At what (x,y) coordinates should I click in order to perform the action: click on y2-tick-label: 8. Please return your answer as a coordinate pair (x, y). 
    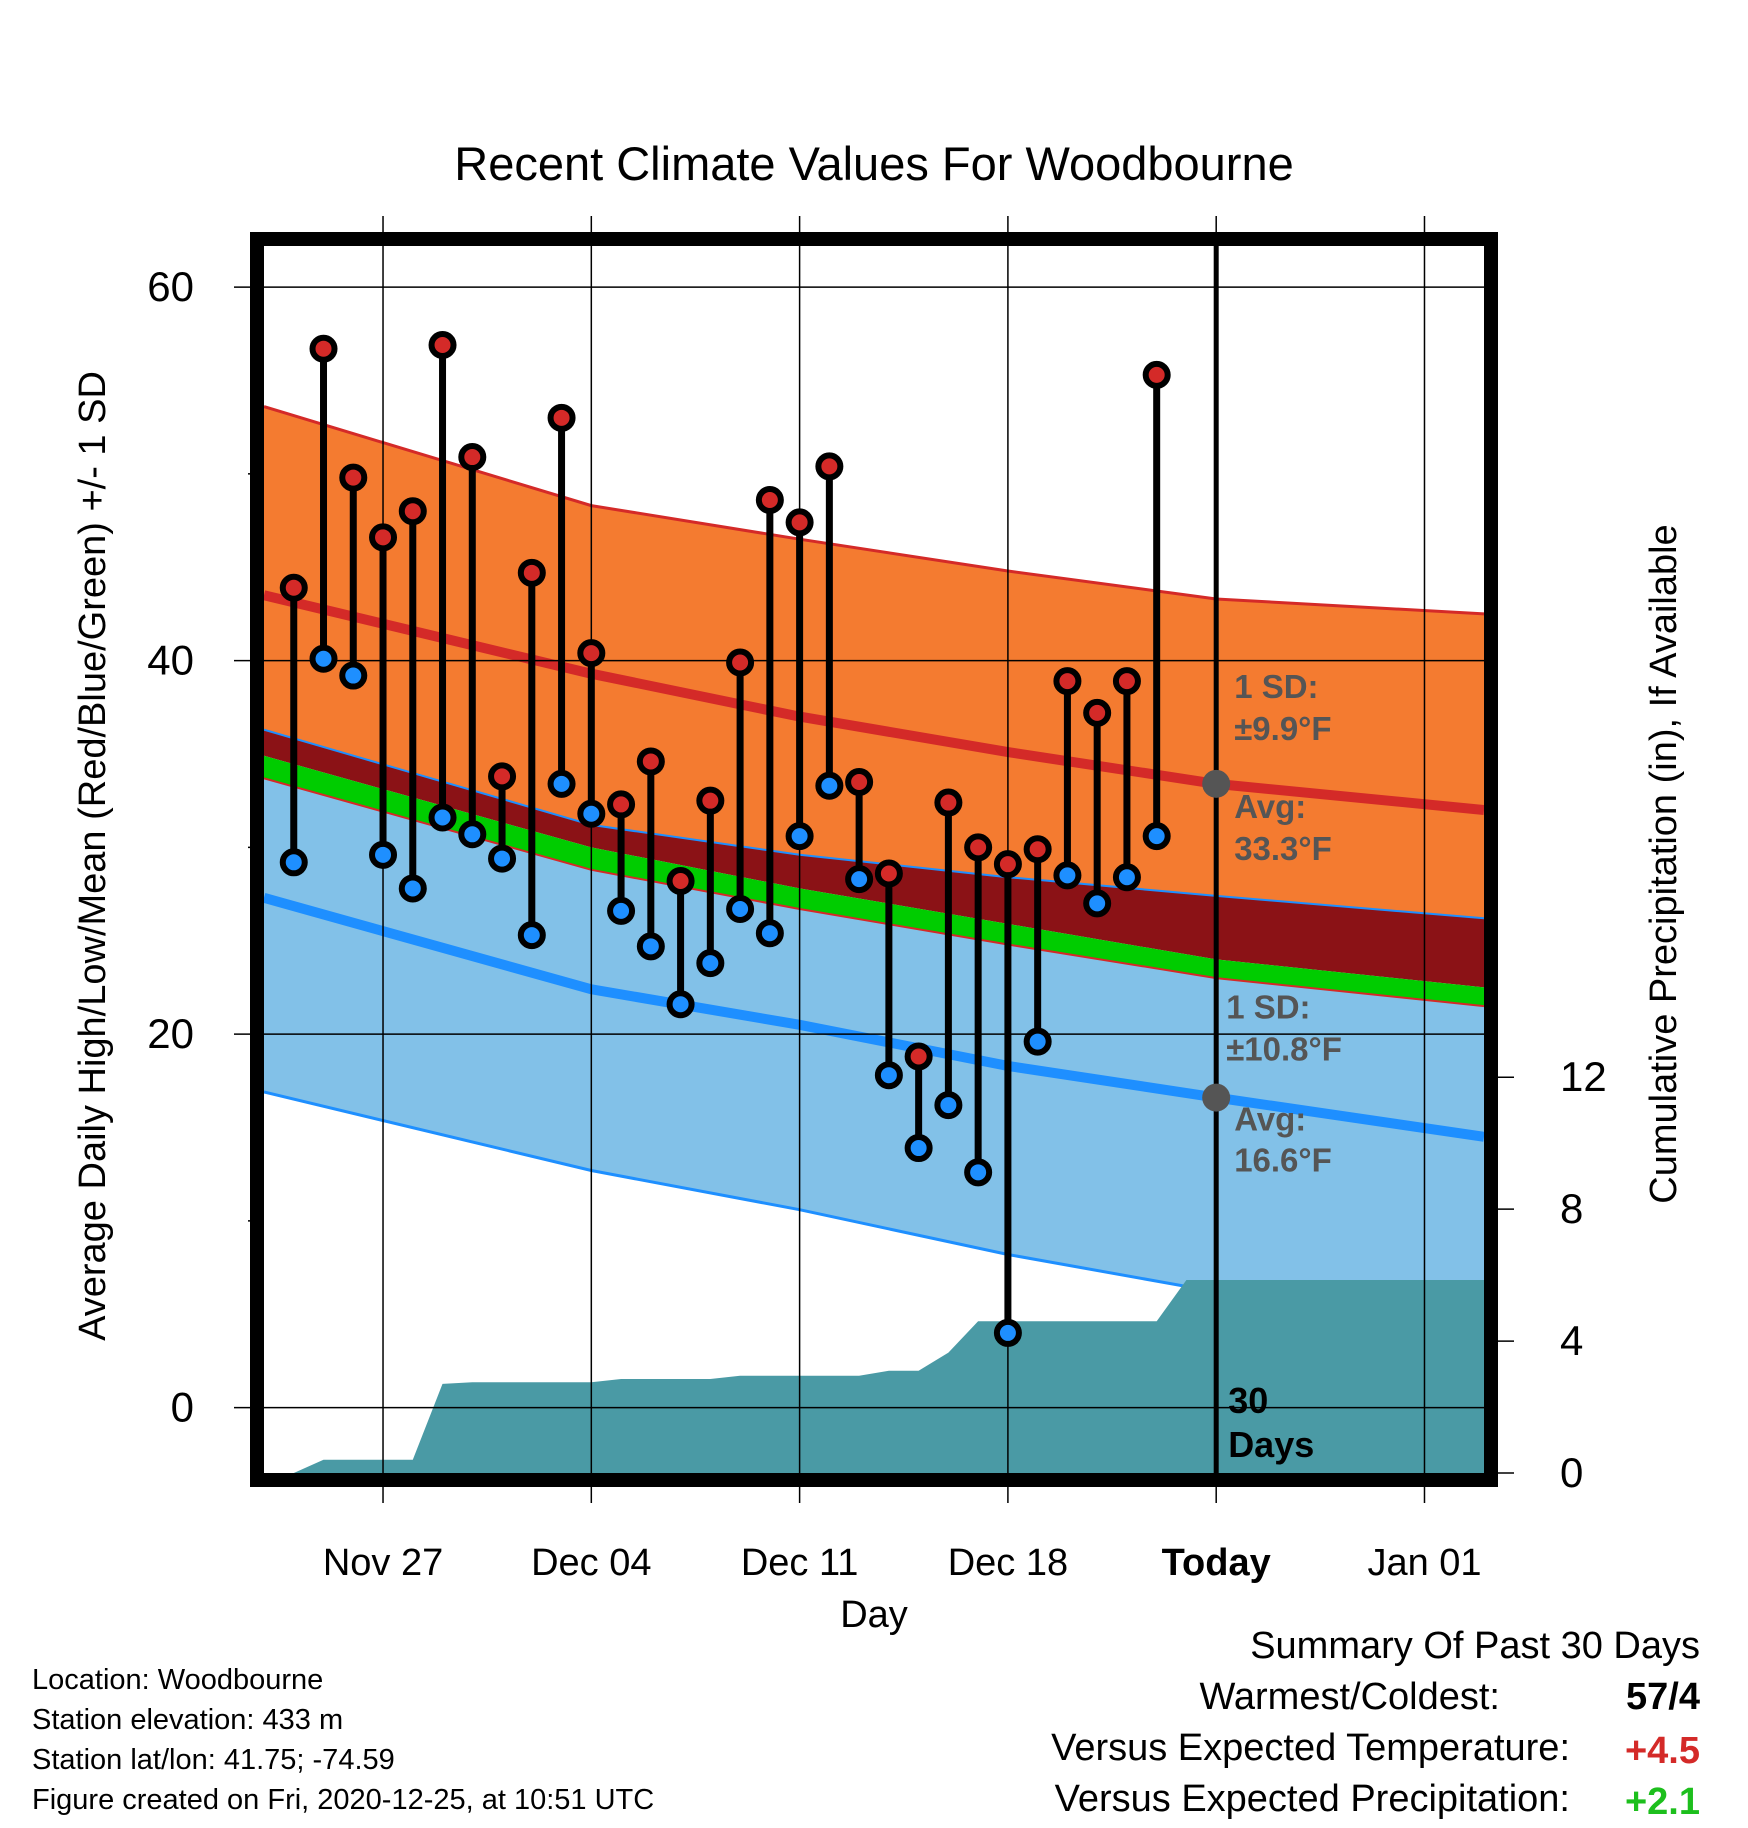
    Looking at the image, I should click on (1571, 1208).